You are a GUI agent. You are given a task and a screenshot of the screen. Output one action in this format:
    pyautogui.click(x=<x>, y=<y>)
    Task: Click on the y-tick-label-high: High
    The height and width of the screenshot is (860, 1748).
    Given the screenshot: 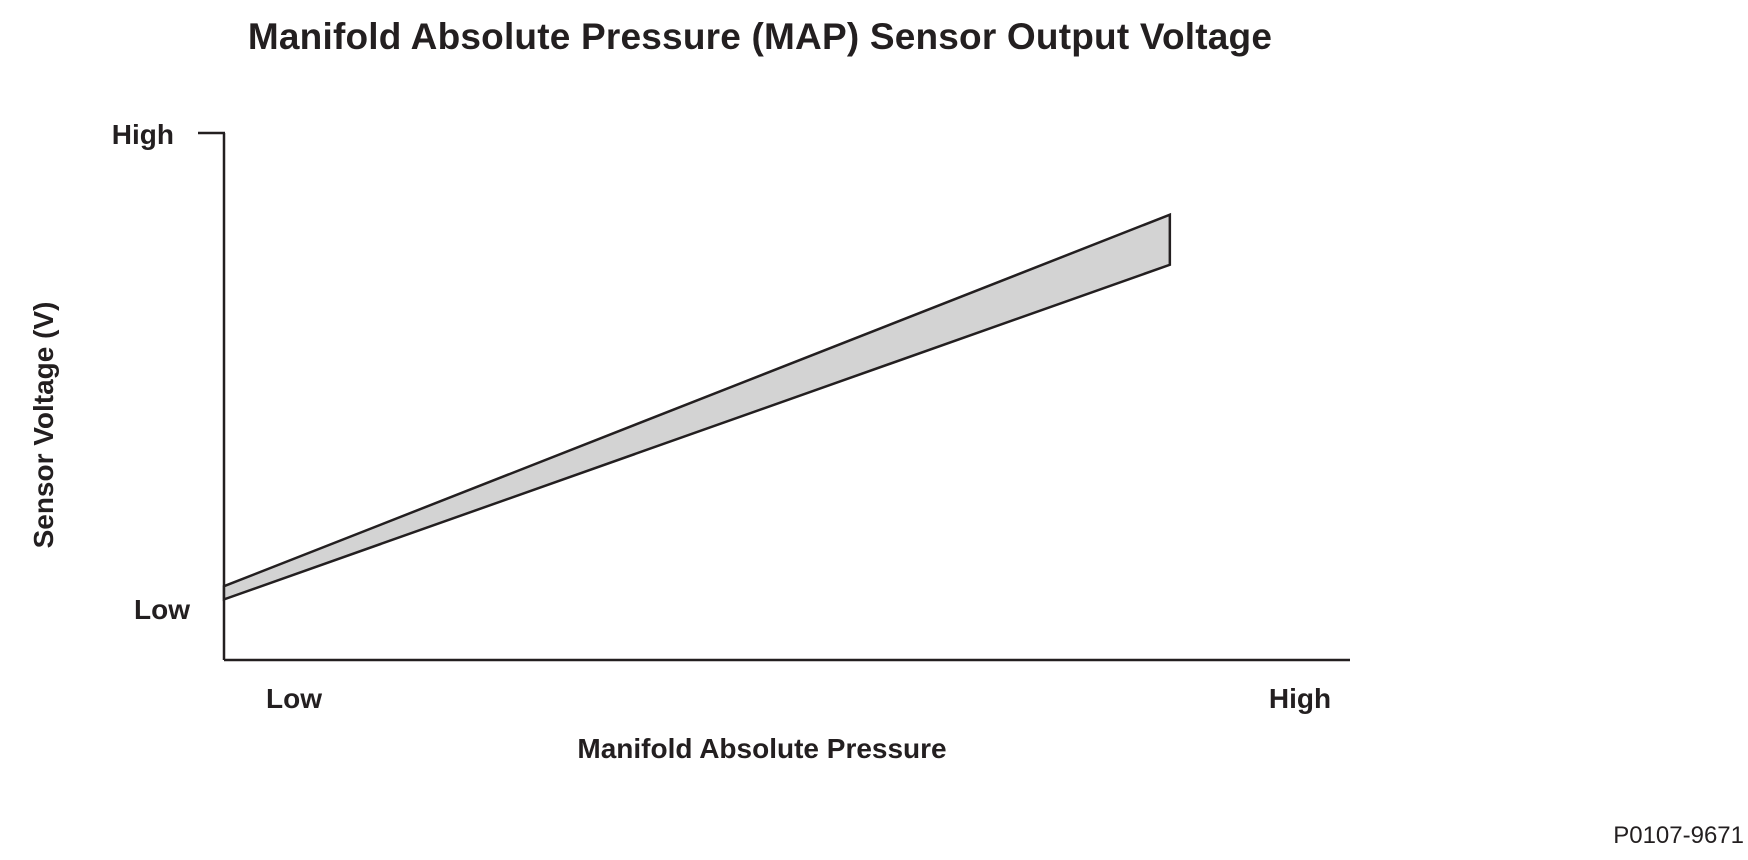 What is the action you would take?
    pyautogui.click(x=143, y=134)
    